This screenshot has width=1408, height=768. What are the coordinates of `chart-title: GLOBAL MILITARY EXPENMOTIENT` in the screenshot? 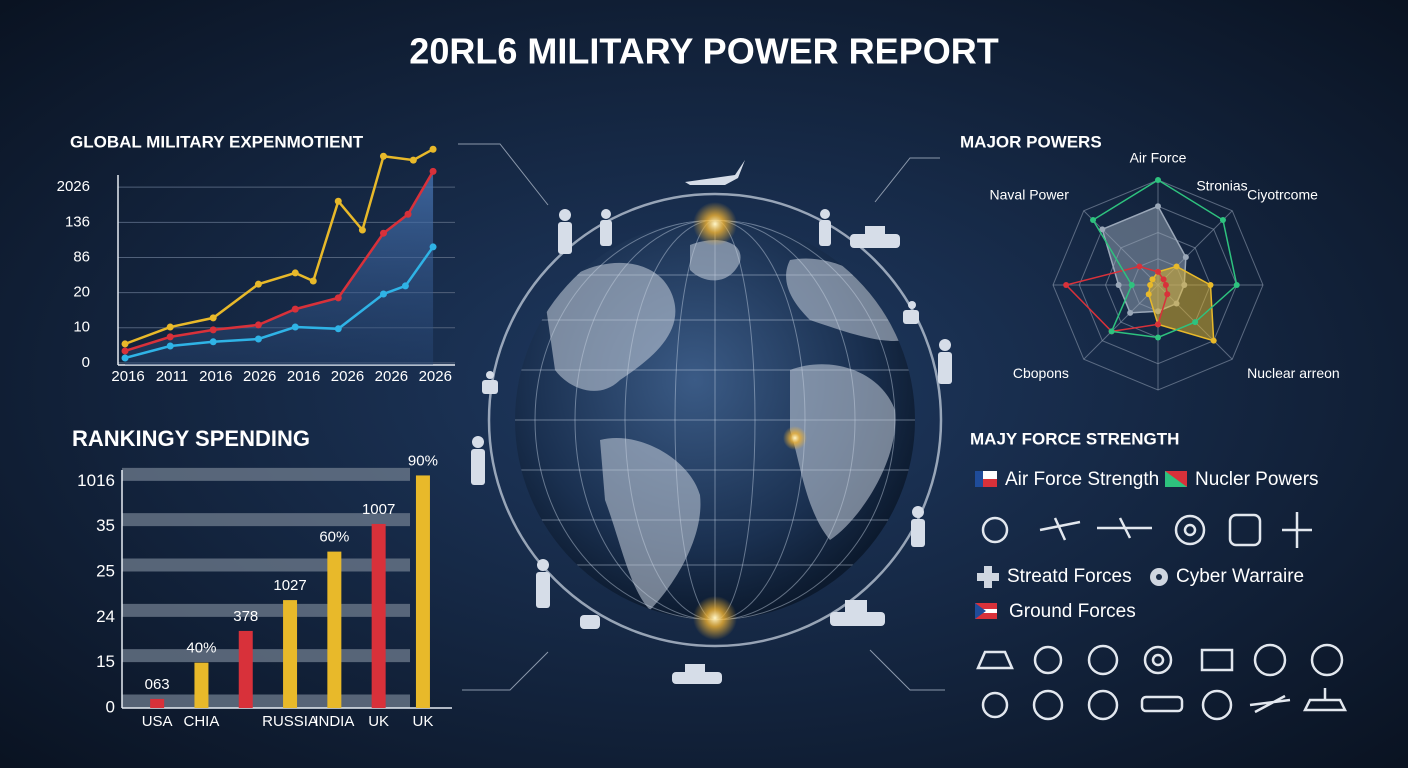 It's located at (217, 141).